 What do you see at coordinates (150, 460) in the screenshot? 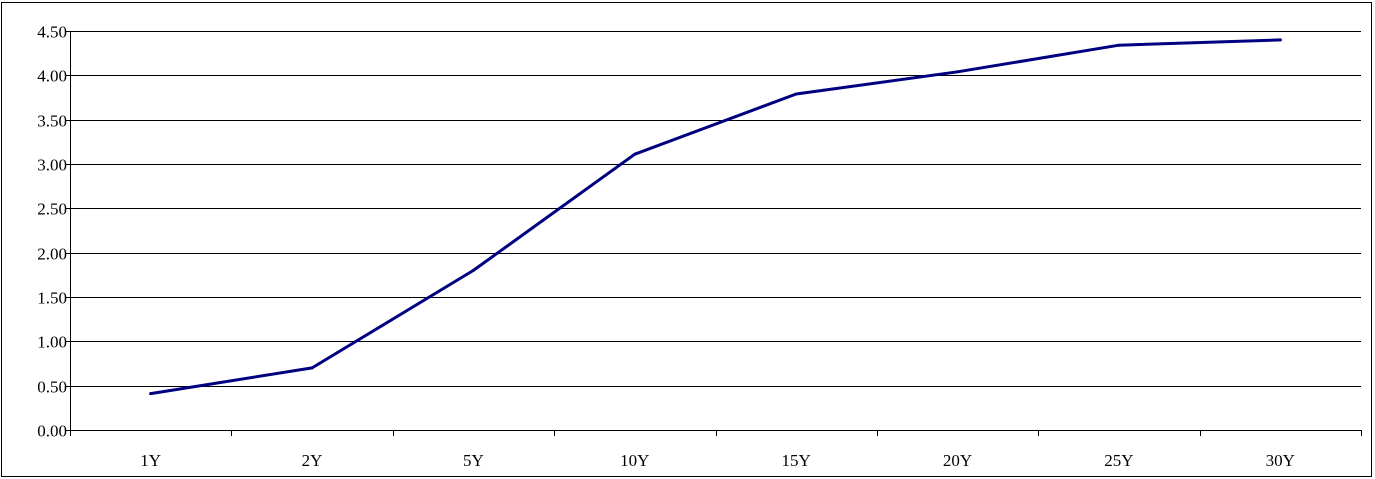
I see `x-tick-label: 1Y` at bounding box center [150, 460].